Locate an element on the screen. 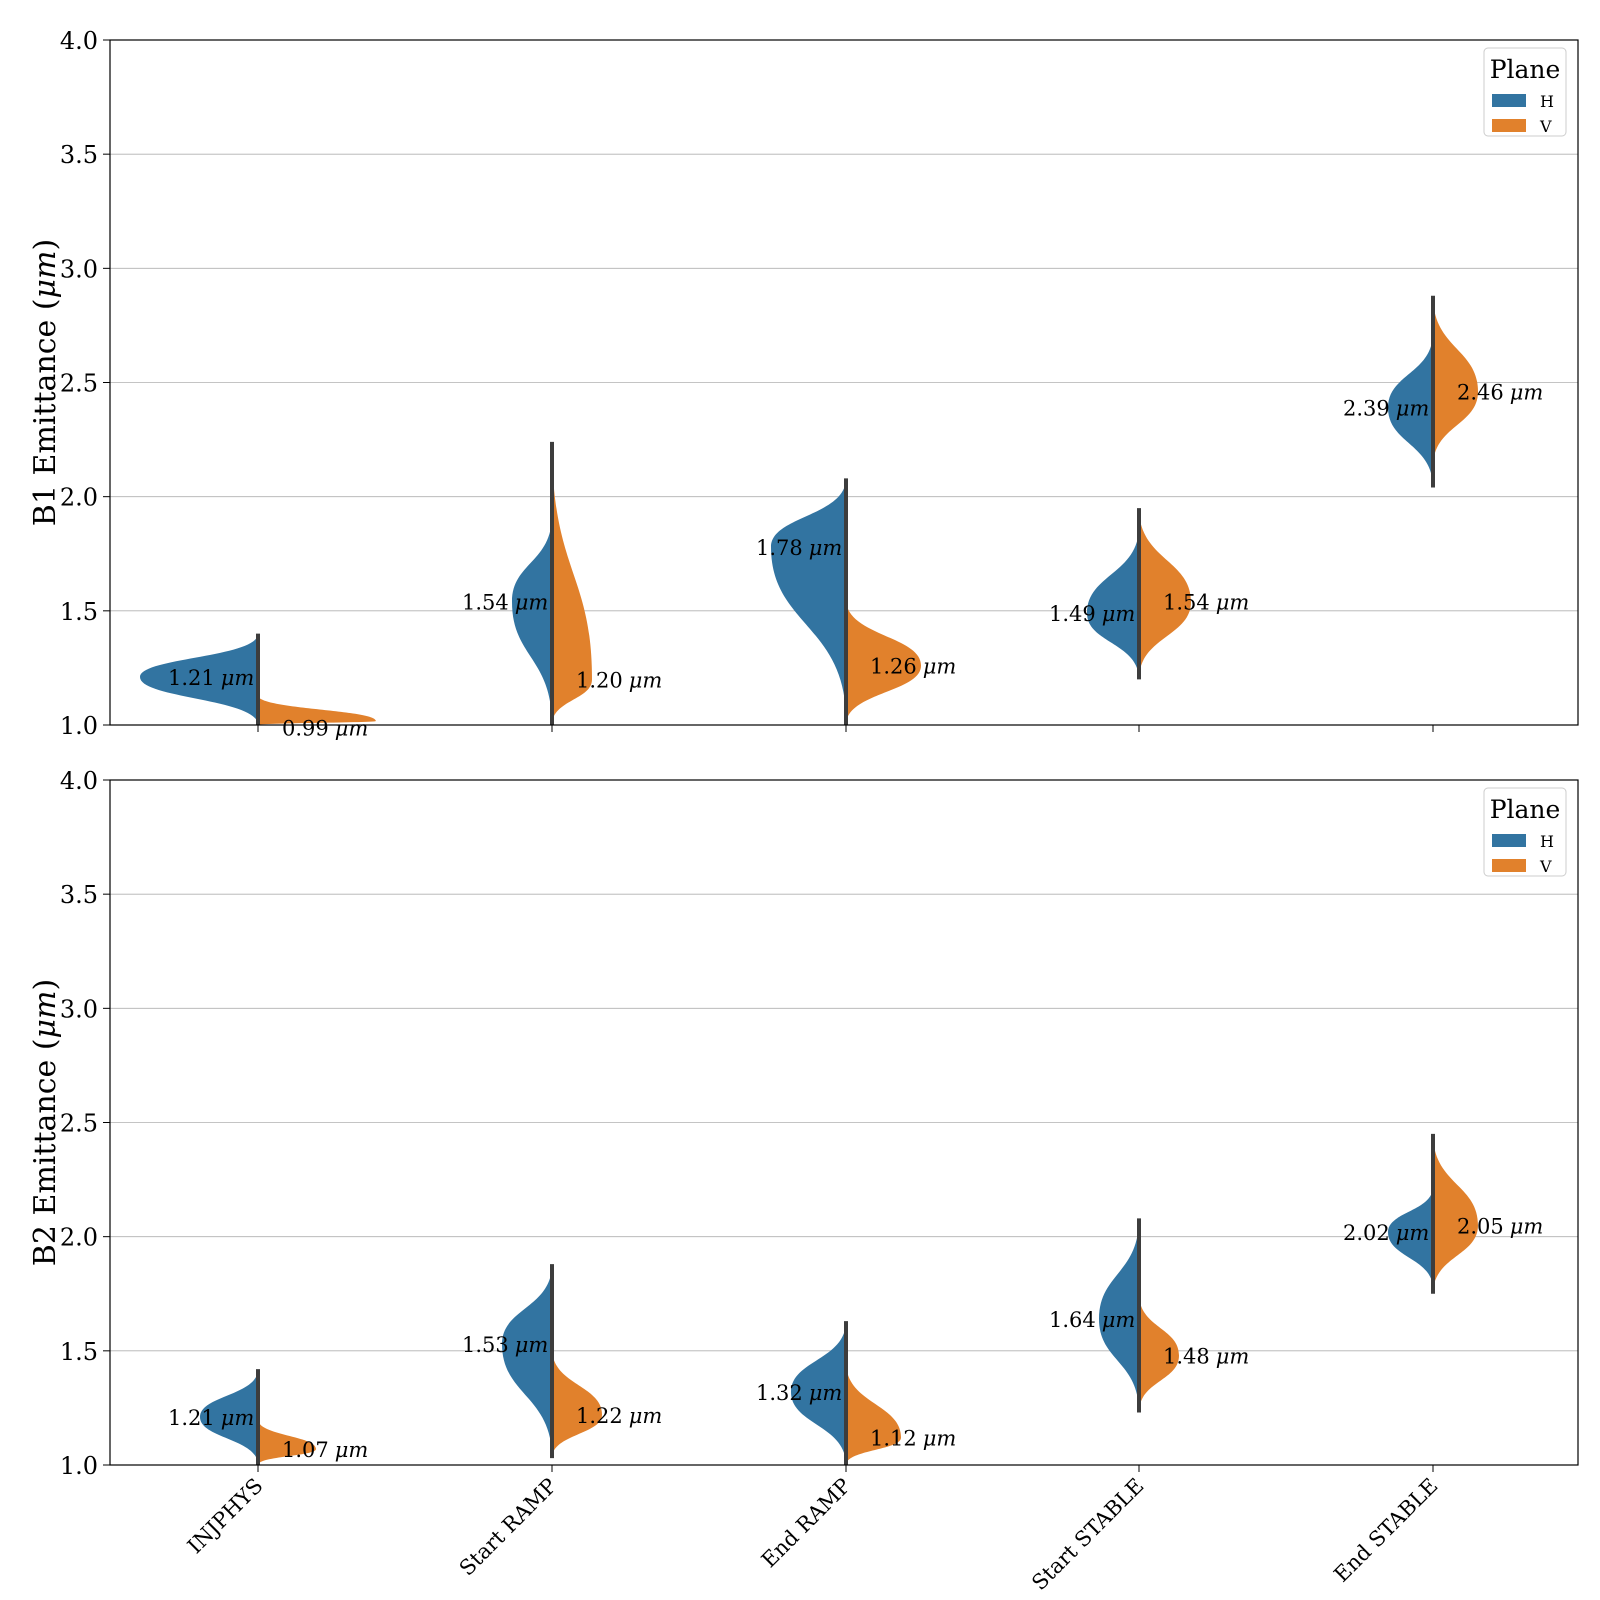  median-label-v: 1.20 μm is located at coordinates (619, 680).